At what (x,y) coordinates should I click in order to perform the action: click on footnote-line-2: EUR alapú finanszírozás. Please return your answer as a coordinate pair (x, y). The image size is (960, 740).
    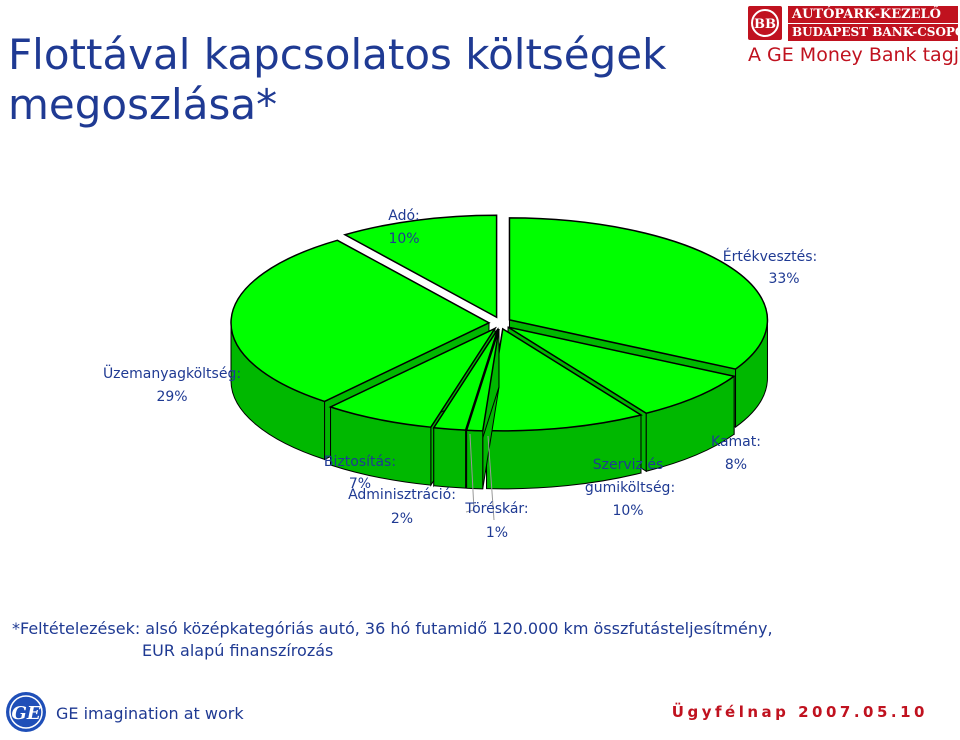
    Looking at the image, I should click on (238, 650).